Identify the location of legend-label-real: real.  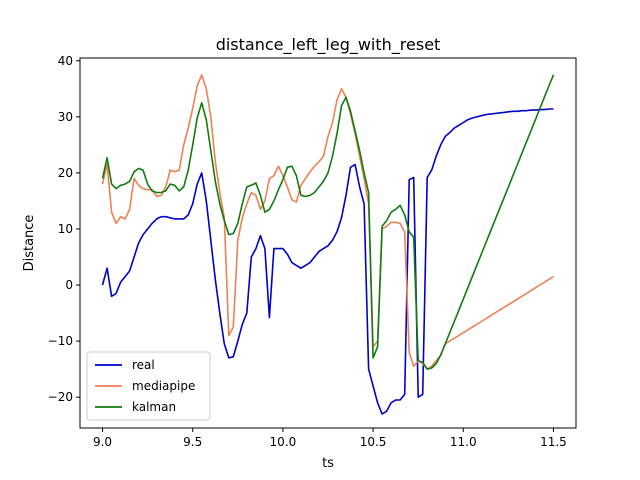
(143, 365).